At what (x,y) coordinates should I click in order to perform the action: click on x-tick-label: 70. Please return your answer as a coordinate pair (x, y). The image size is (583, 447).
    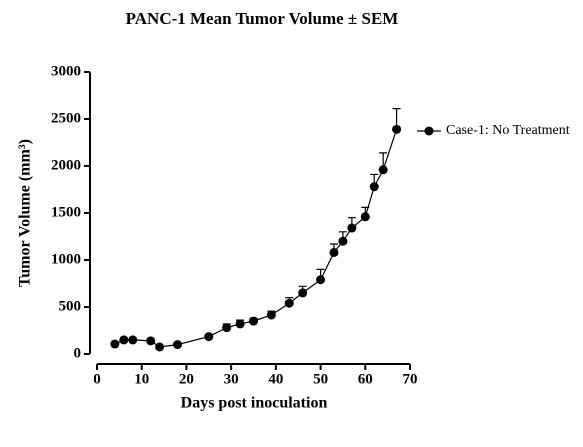
    Looking at the image, I should click on (410, 379).